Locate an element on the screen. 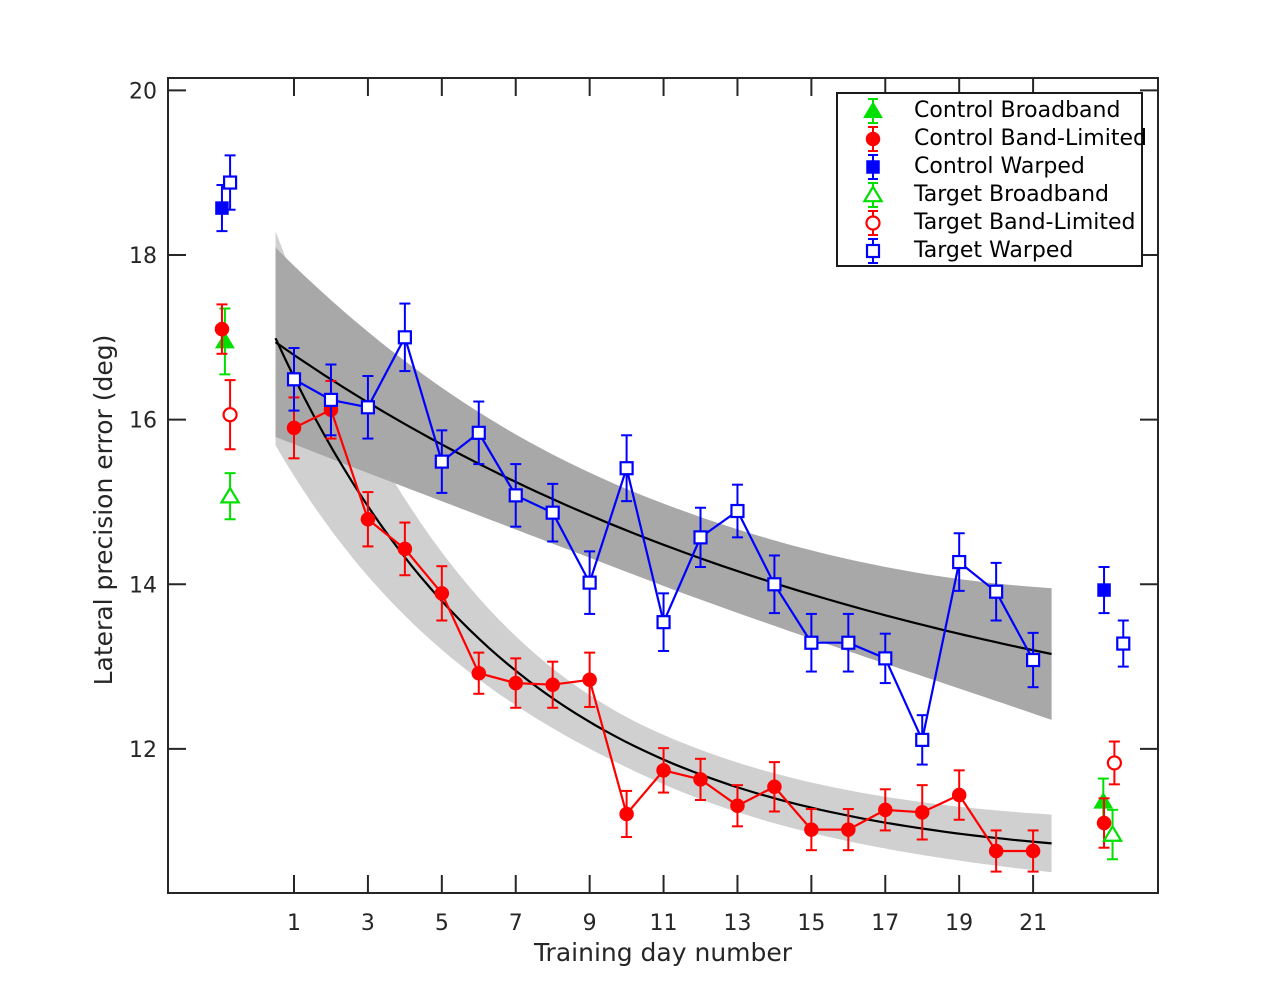 The width and height of the screenshot is (1283, 1008). x-tick-label: 5 is located at coordinates (442, 923).